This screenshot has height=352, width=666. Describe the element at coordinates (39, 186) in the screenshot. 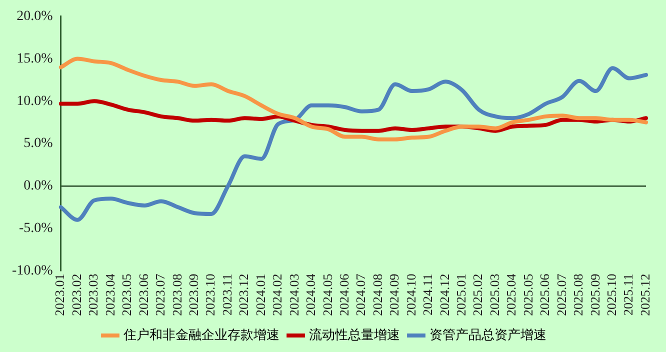

I see `y-tick-label: 0.0%` at that location.